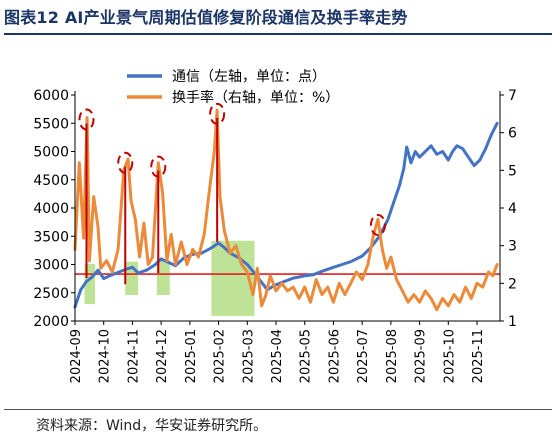  What do you see at coordinates (51, 153) in the screenshot?
I see `left-tick-label: 5000` at bounding box center [51, 153].